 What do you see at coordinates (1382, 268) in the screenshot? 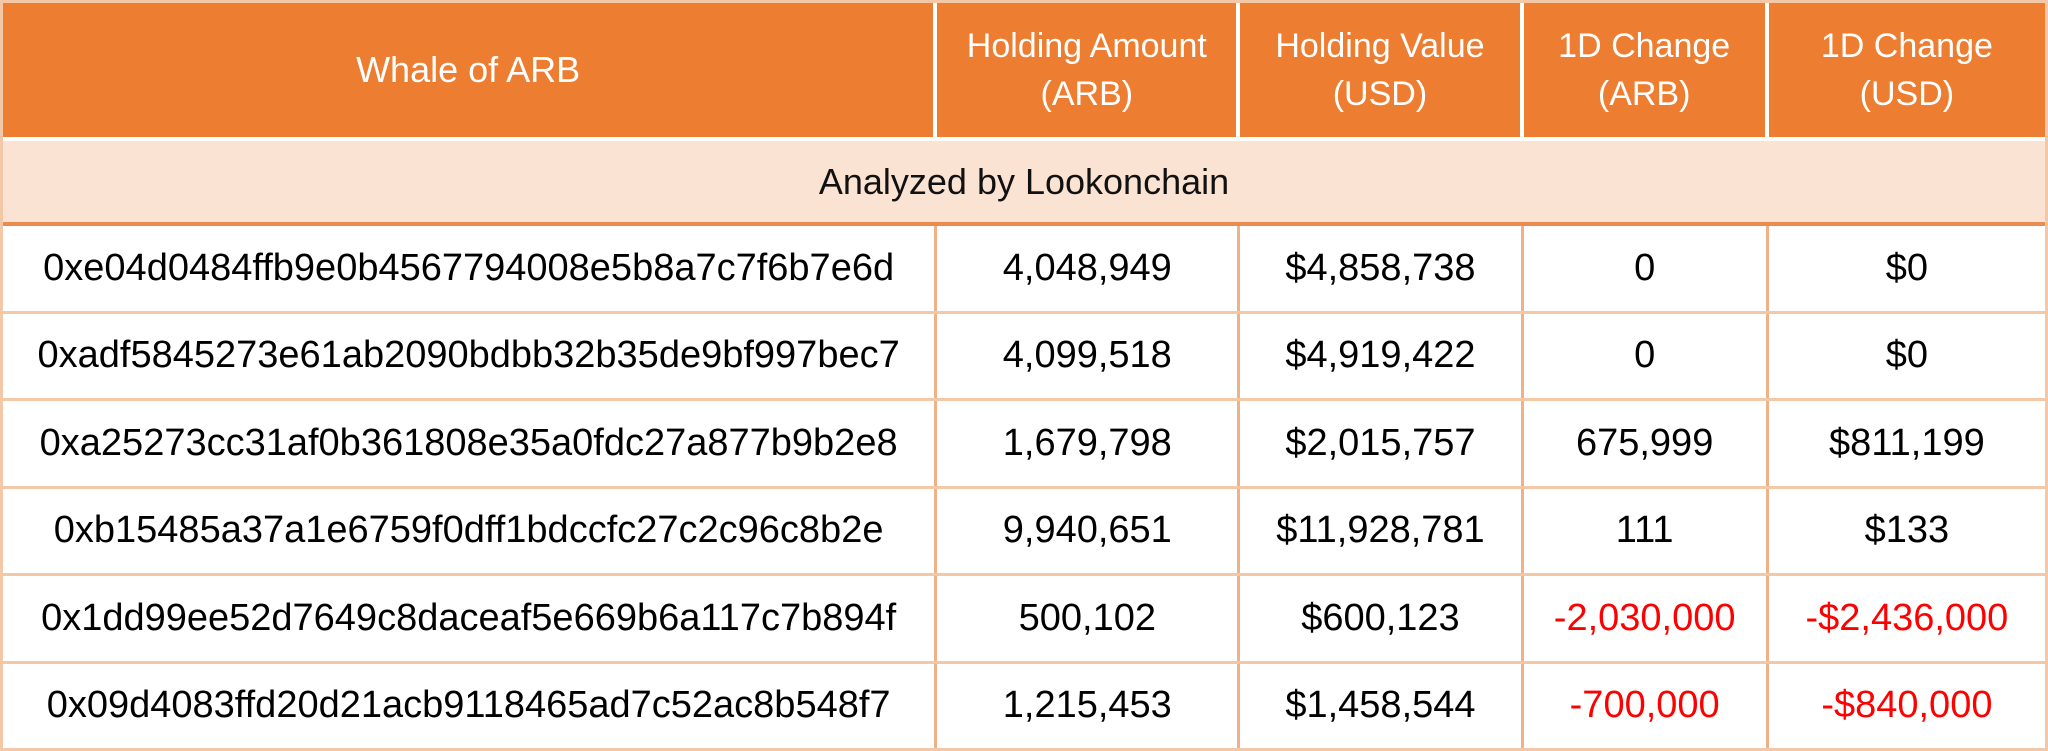
I see `holding-value-cell: $4,858,738` at bounding box center [1382, 268].